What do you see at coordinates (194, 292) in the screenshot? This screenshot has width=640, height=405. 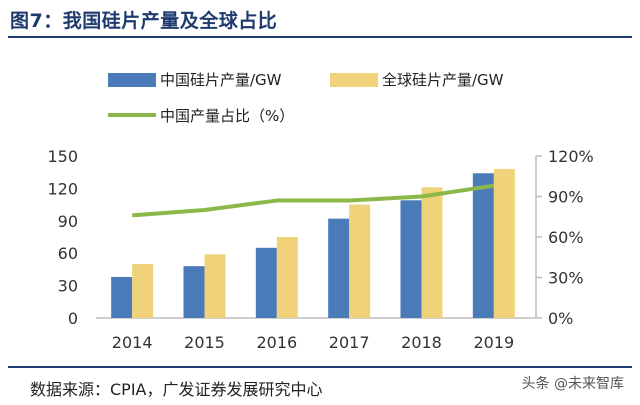 I see `bar-china-2015` at bounding box center [194, 292].